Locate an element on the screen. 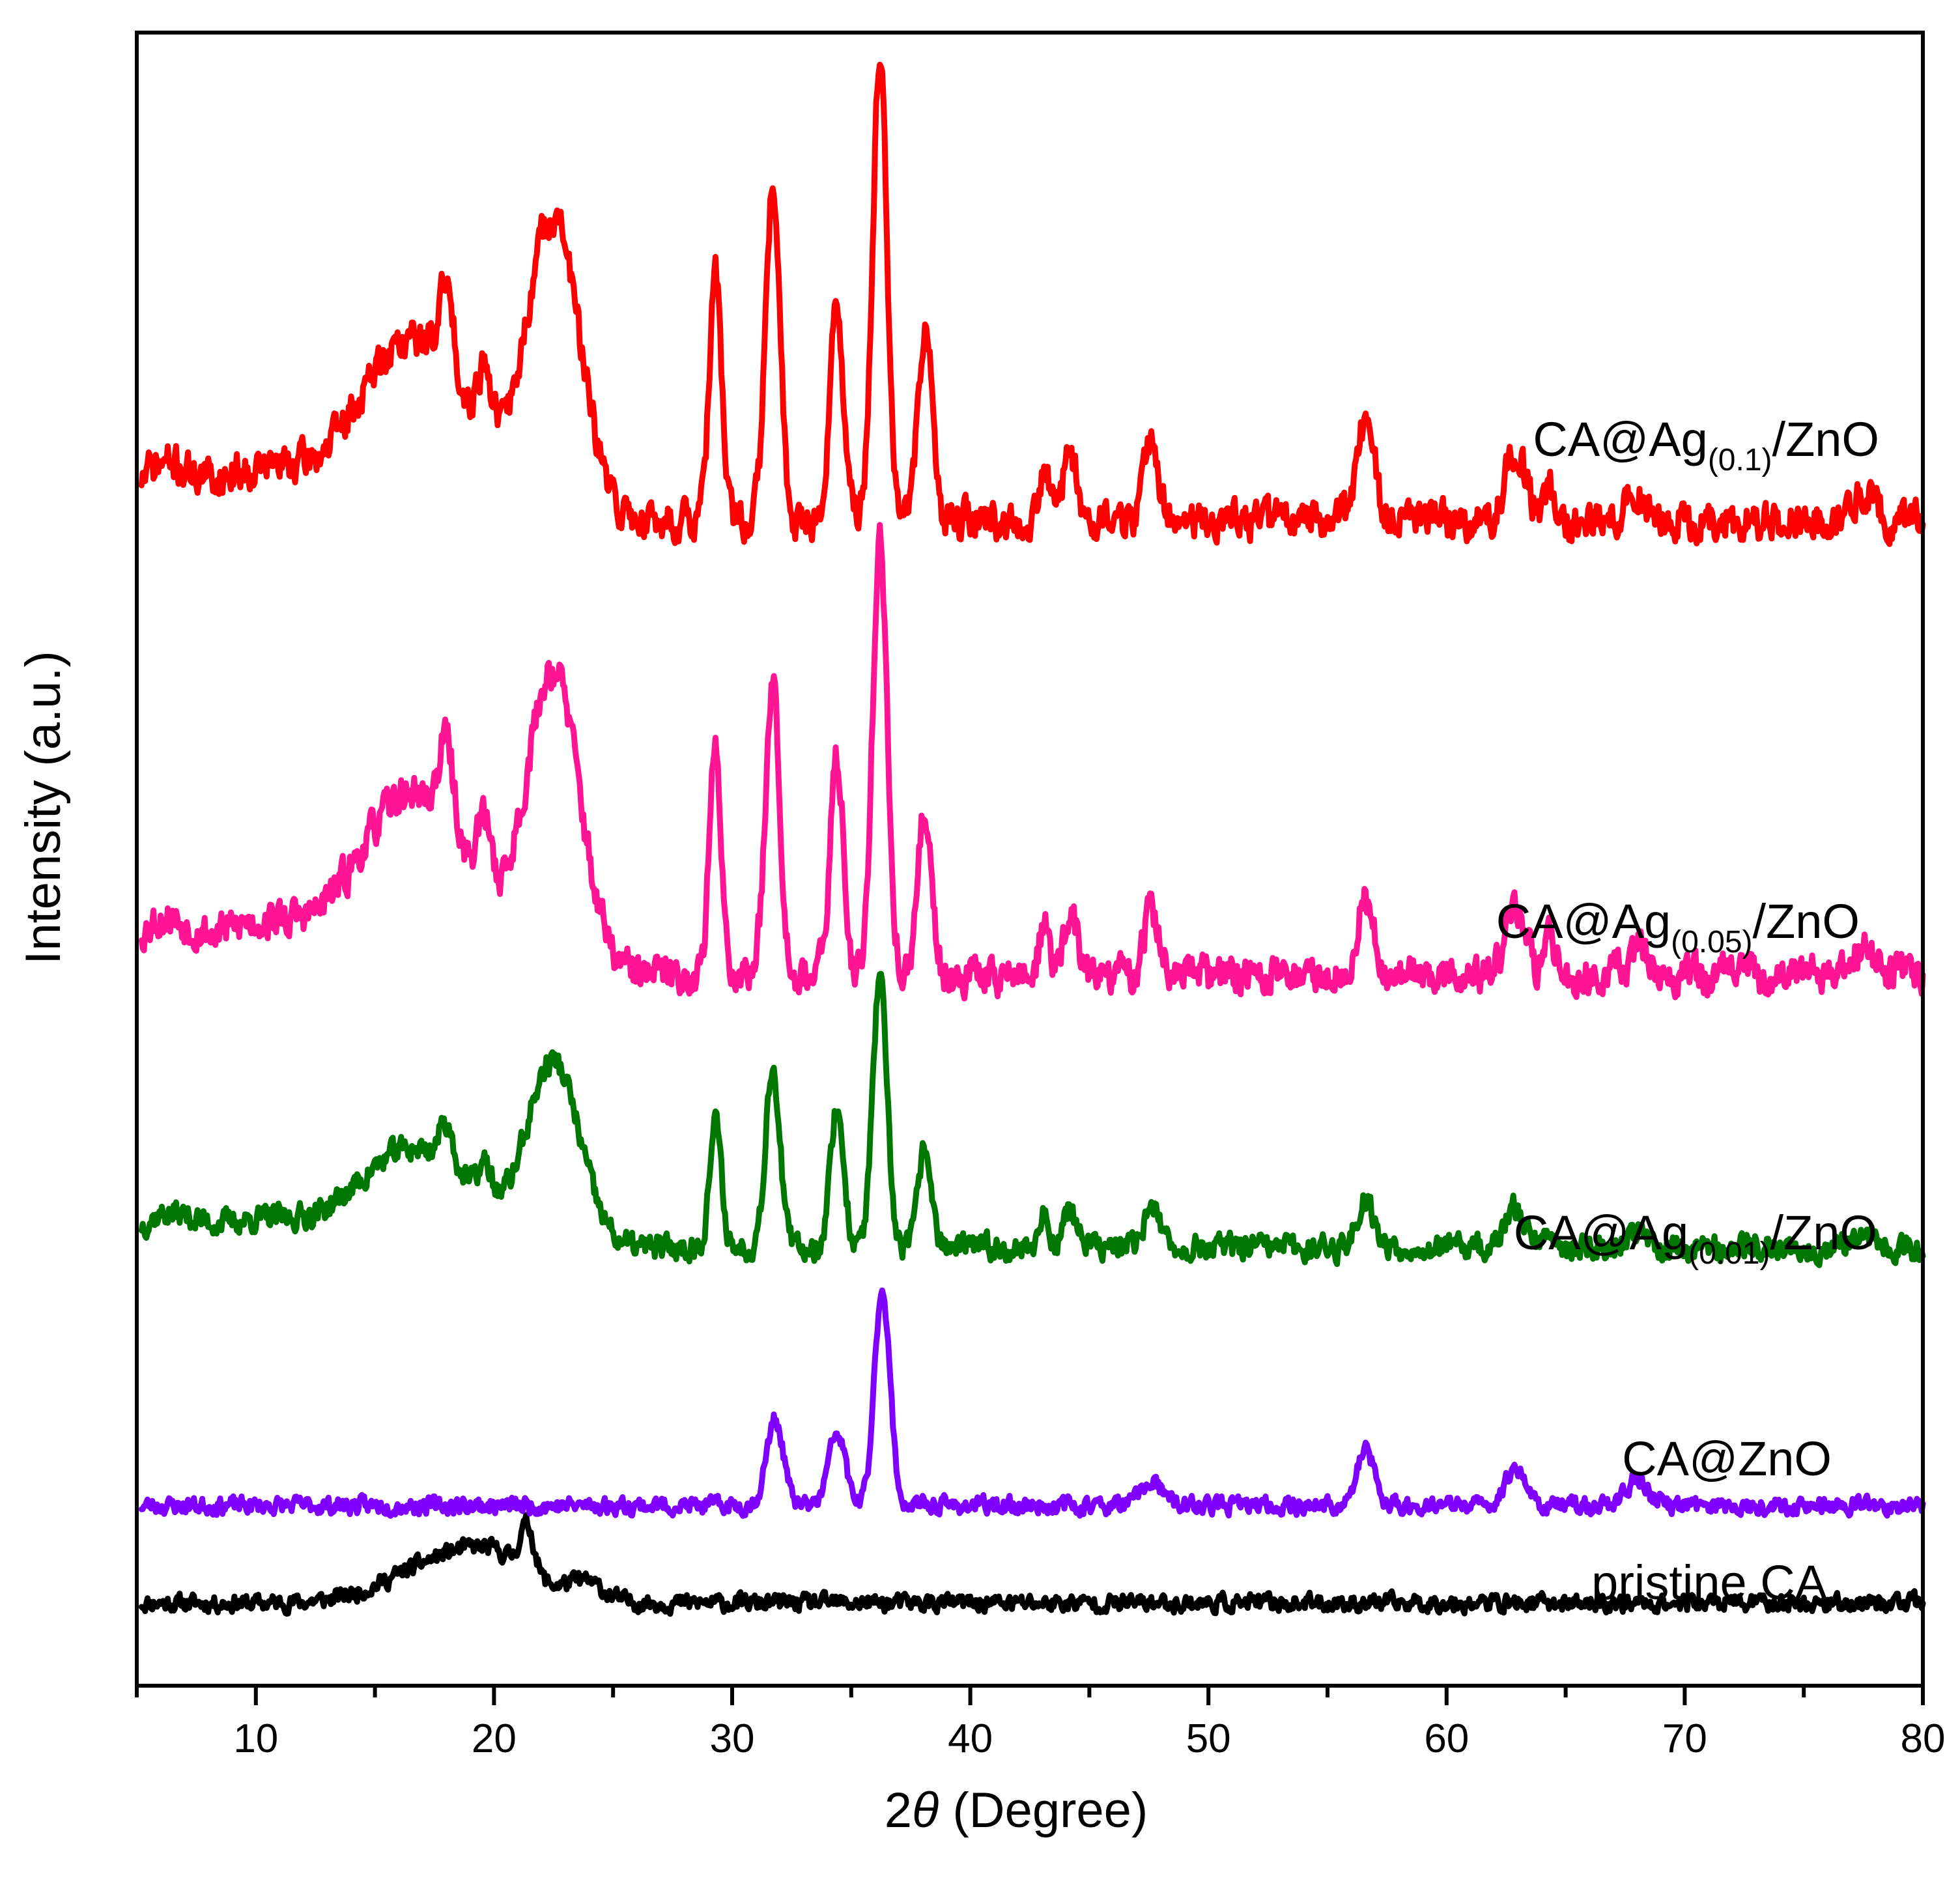 The width and height of the screenshot is (1960, 1900). x-axis-title-suffix: (Degree) is located at coordinates (1043, 1810).